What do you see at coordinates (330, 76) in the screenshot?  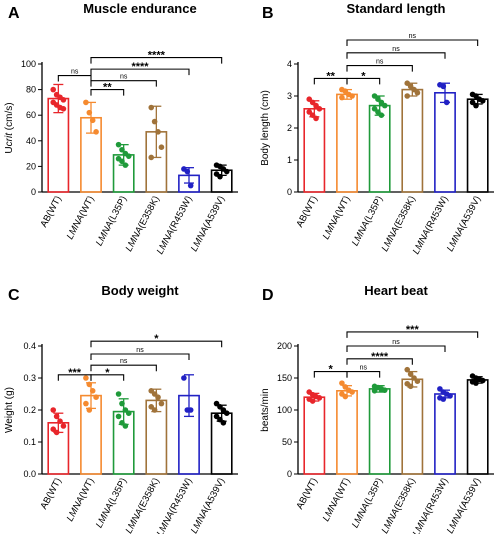 I see `significance-label: **` at bounding box center [330, 76].